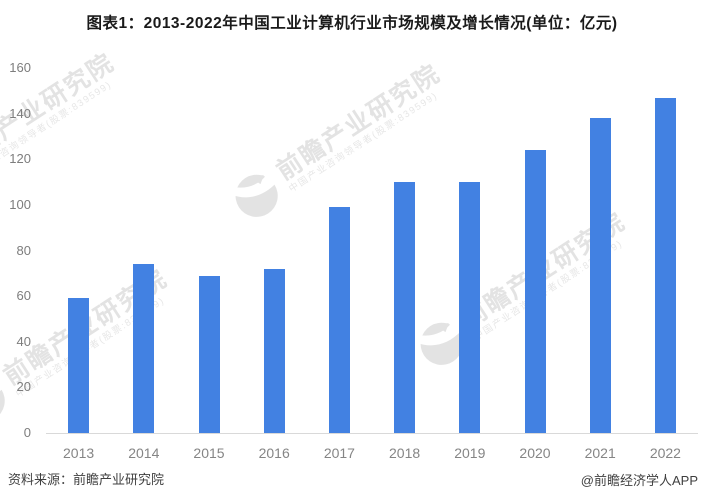  What do you see at coordinates (23, 250) in the screenshot?
I see `y-axis-tick-label: 80` at bounding box center [23, 250].